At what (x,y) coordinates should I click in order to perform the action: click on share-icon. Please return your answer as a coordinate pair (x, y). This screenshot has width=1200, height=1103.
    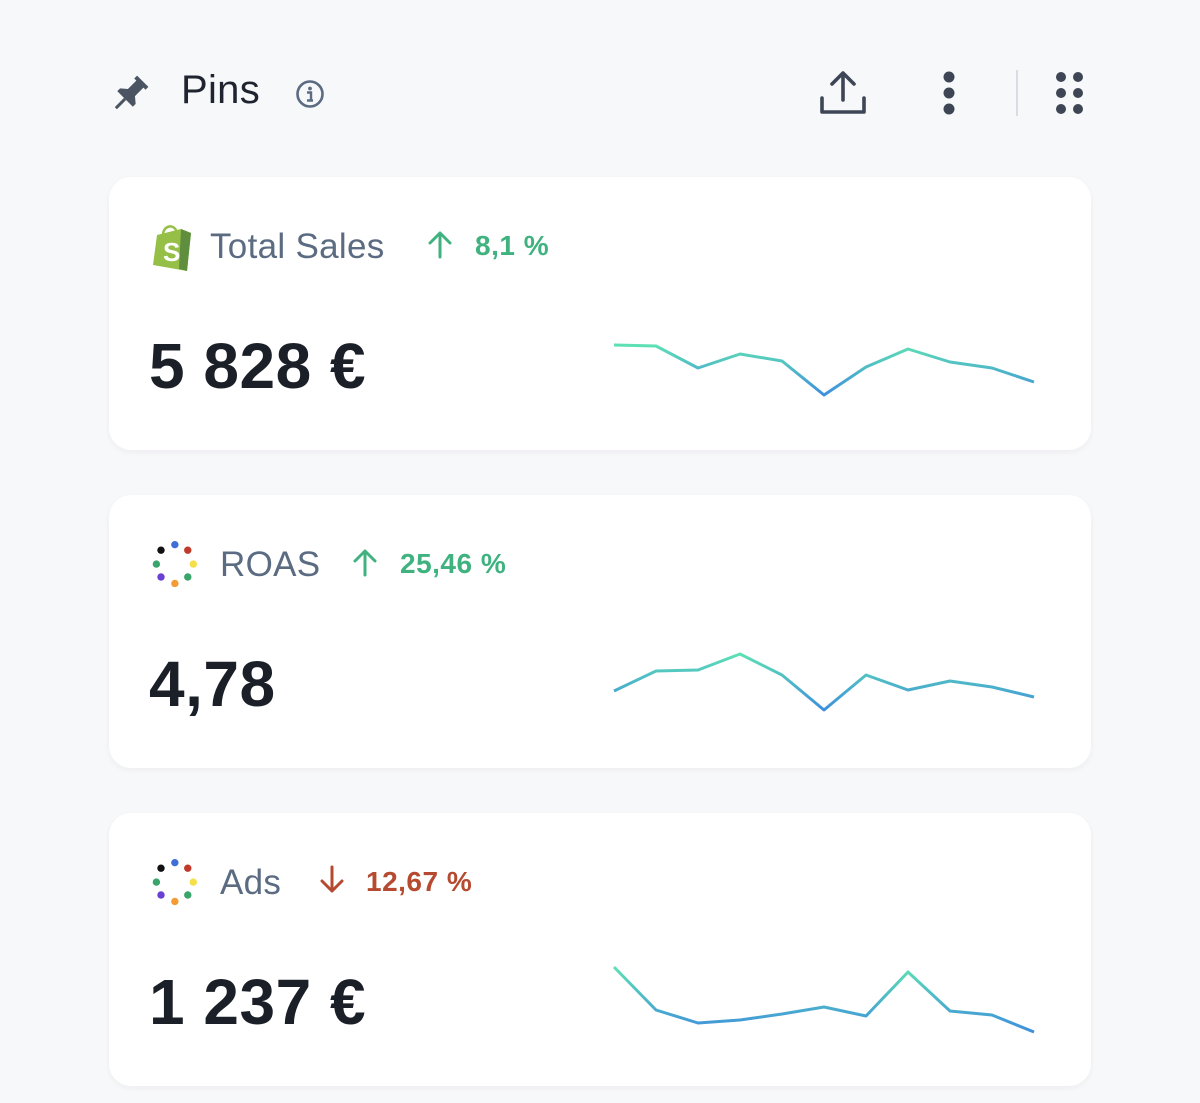
    Looking at the image, I should click on (843, 93).